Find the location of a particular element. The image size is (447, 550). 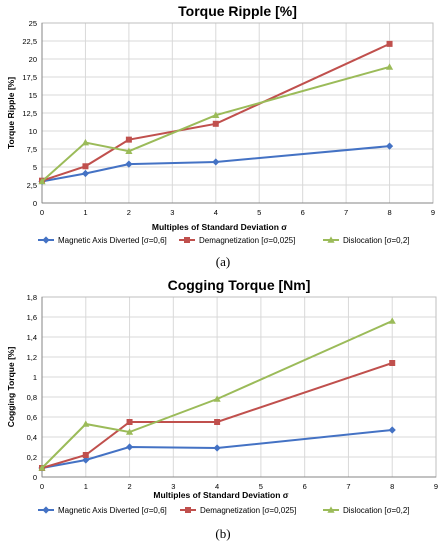

y-axis-label: Torque Ripple [%] is located at coordinates (11, 113).